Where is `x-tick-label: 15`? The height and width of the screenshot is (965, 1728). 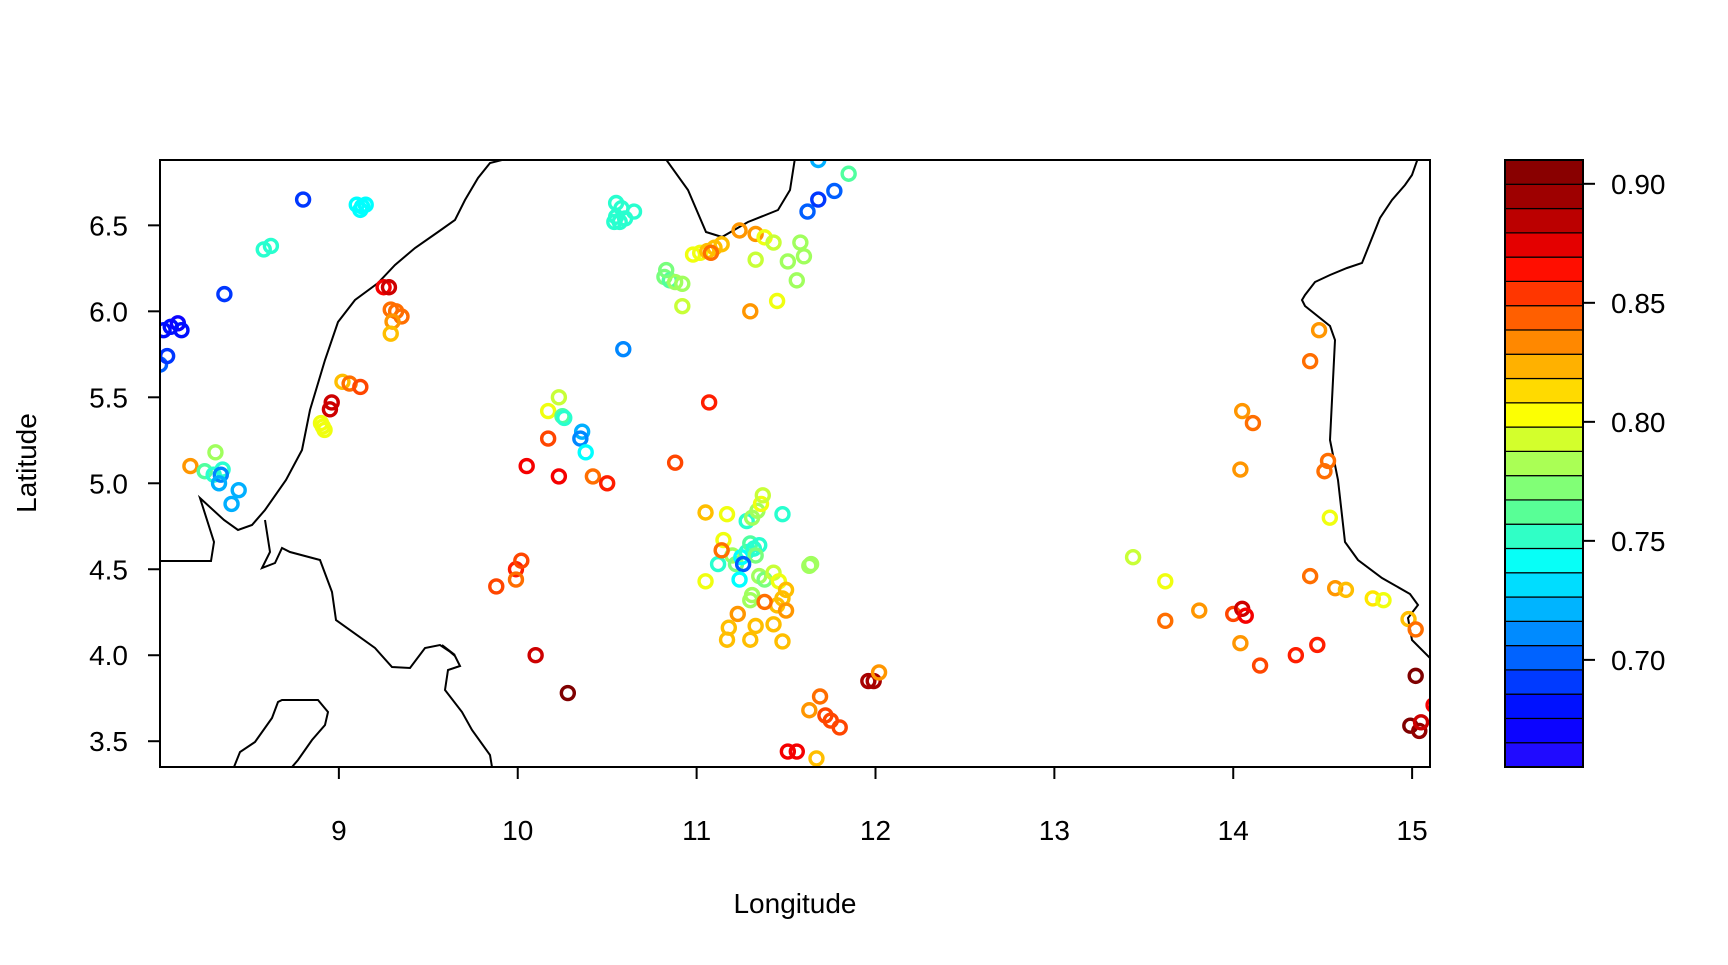 x-tick-label: 15 is located at coordinates (1412, 830).